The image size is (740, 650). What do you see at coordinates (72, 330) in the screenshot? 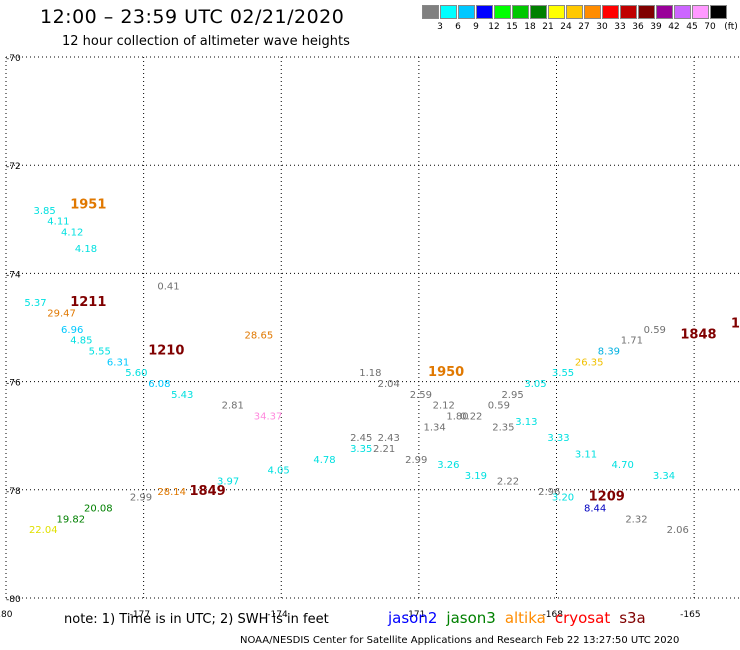
I see `wave-height-label: 6.96` at bounding box center [72, 330].